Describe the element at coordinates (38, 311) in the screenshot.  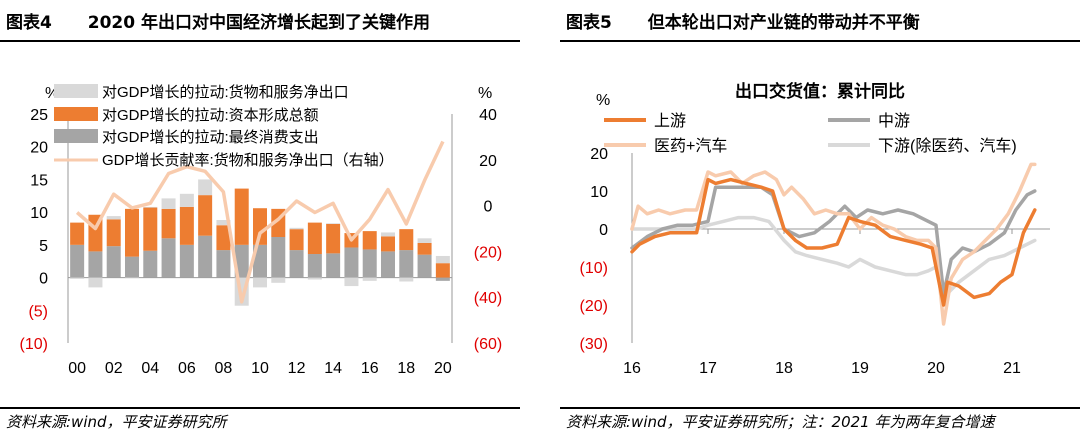
I see `left-y-tick-label: (5)` at that location.